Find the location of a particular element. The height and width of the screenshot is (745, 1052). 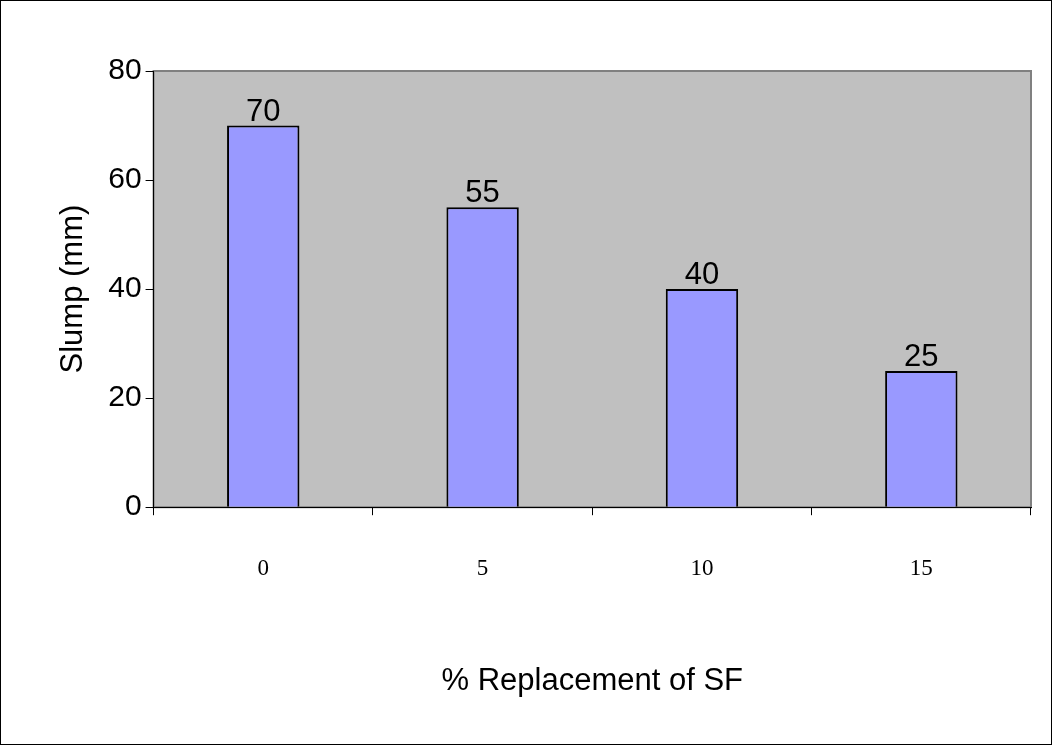

y-tick-label: 40 is located at coordinates (125, 287).